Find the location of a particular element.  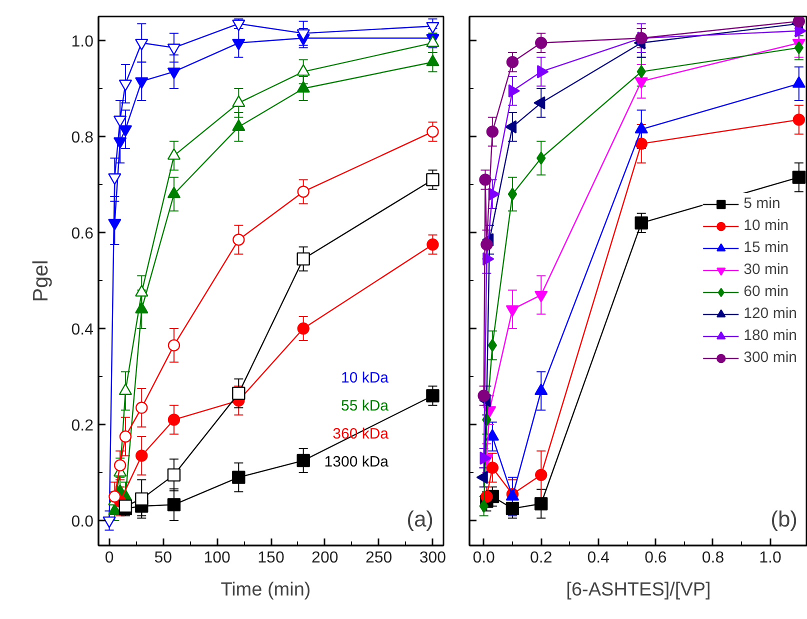

x-tick-label: 0.0 is located at coordinates (484, 558).